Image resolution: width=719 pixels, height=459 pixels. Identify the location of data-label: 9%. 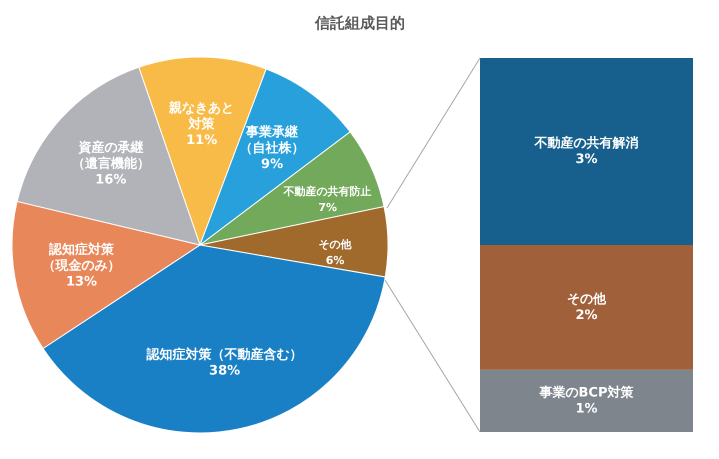
(272, 164).